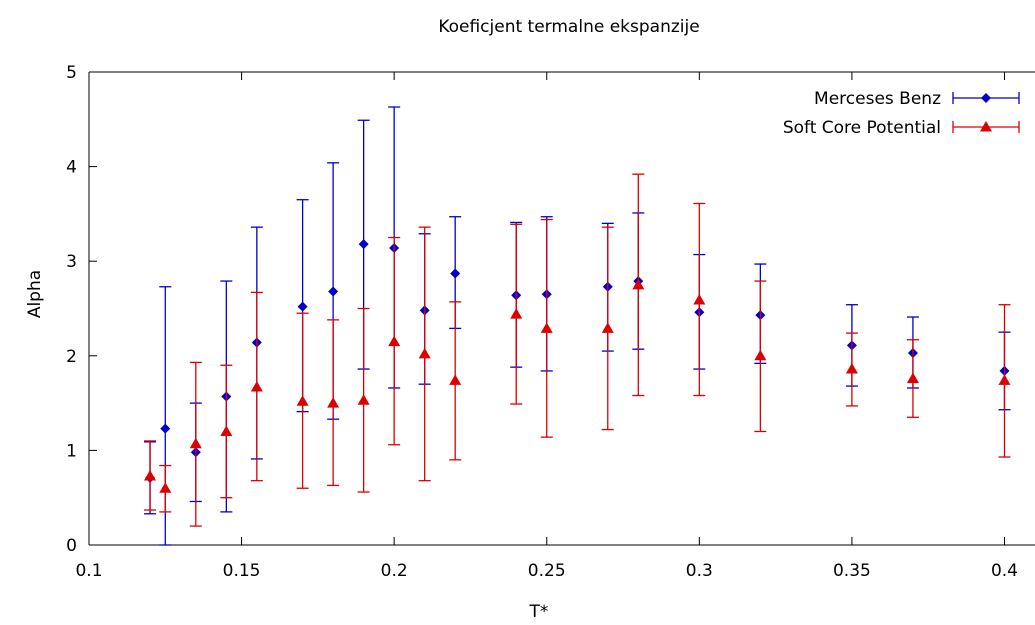 This screenshot has height=625, width=1035. Describe the element at coordinates (242, 571) in the screenshot. I see `x-tick-label: 0.15` at that location.